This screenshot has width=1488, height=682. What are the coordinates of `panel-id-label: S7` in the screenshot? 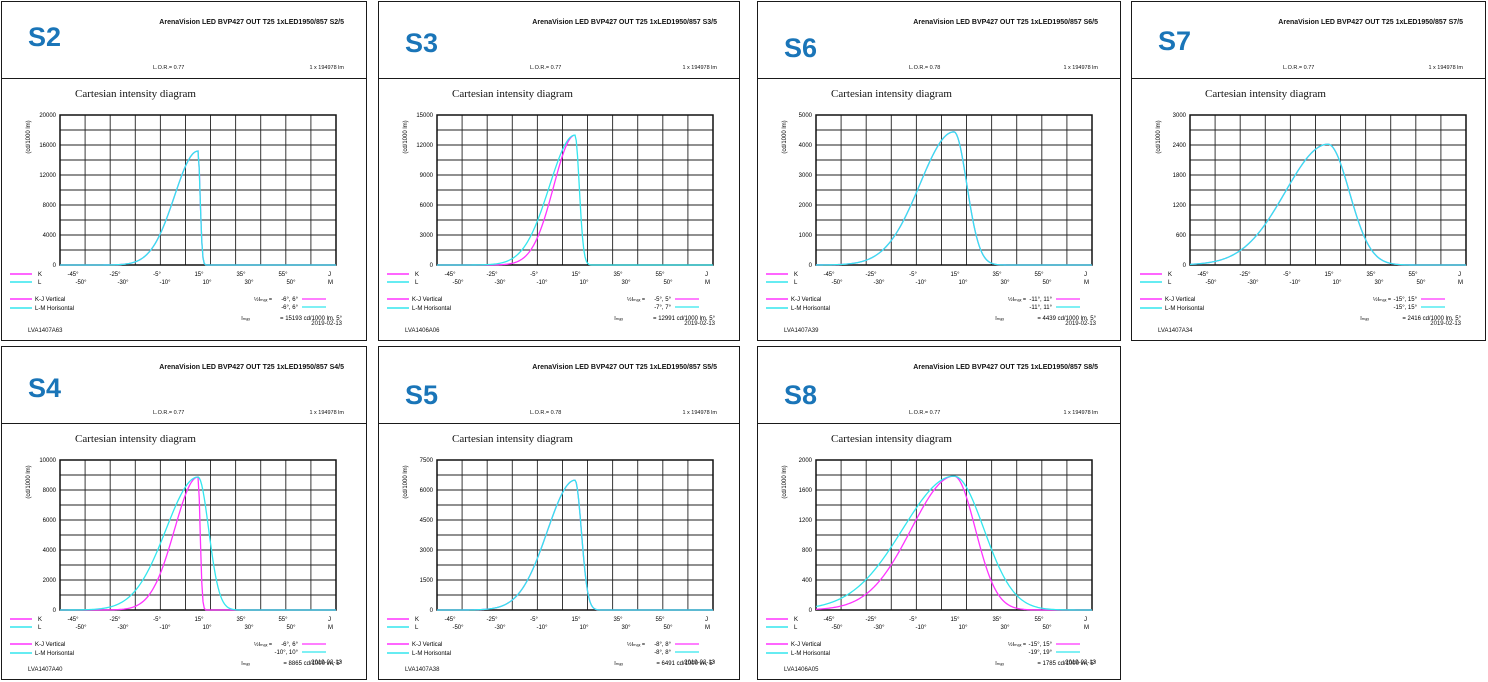 It's located at (1175, 41).